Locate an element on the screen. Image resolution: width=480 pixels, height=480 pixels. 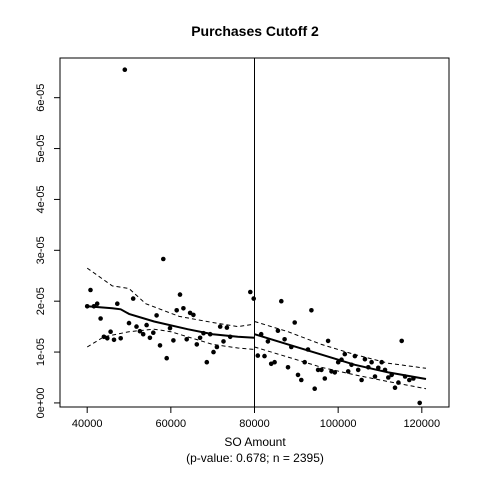
band-right-upper is located at coordinates (340, 345).